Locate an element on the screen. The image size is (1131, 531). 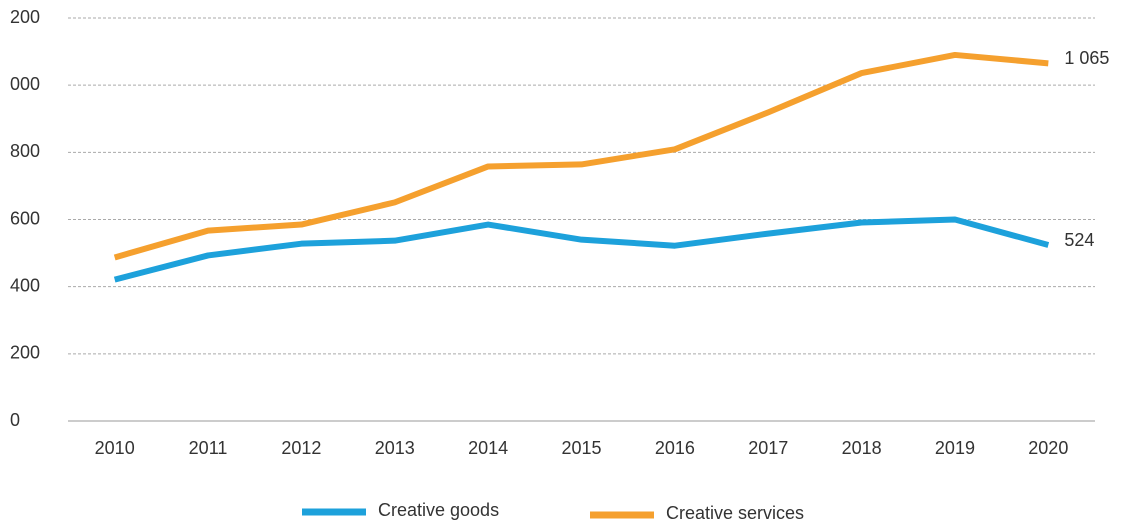
x-tick-label: 2016 is located at coordinates (675, 448).